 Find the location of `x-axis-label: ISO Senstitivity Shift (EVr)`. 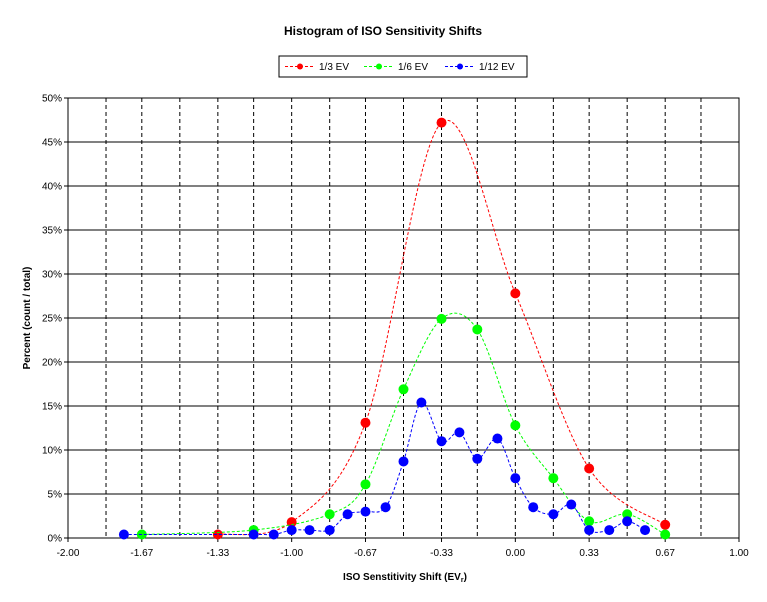

x-axis-label: ISO Senstitivity Shift (EVr) is located at coordinates (405, 578).